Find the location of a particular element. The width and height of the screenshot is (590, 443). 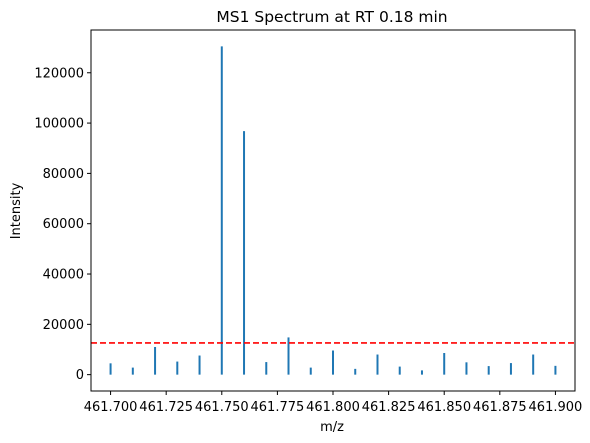

x-tick-label: 461.750 is located at coordinates (222, 407).